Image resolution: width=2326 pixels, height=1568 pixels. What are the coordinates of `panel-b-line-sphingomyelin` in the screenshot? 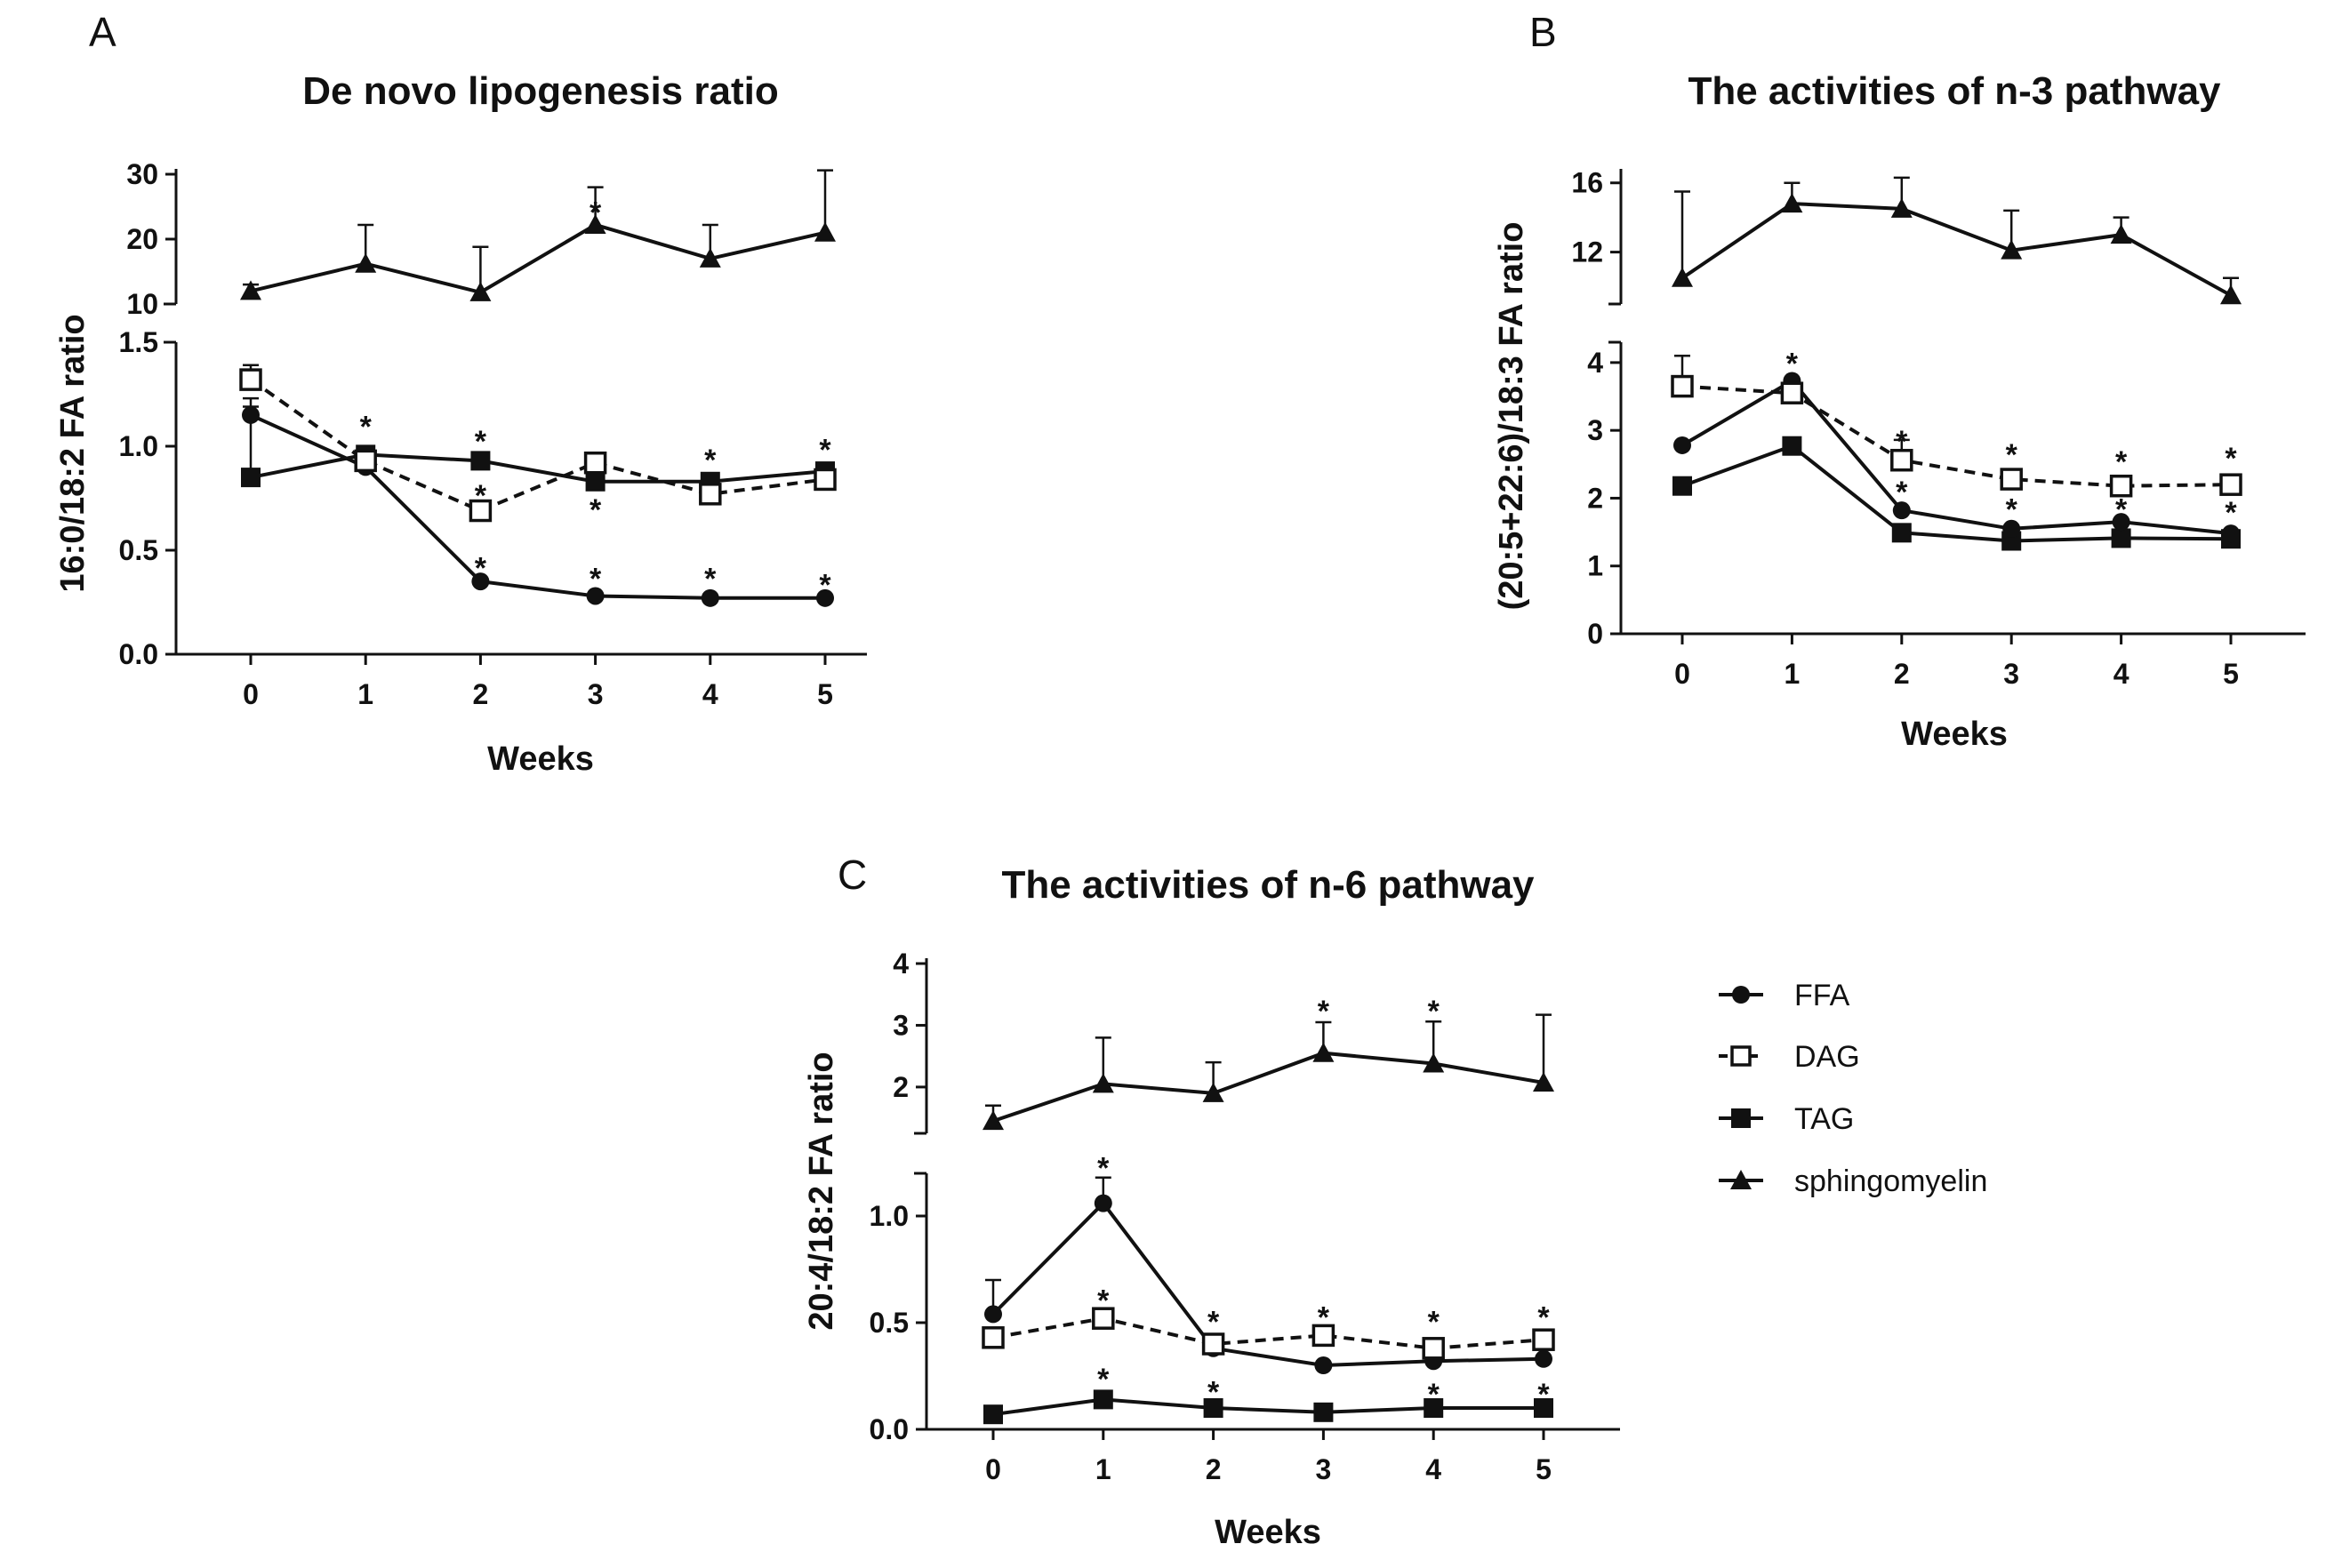 It's located at (1956, 250).